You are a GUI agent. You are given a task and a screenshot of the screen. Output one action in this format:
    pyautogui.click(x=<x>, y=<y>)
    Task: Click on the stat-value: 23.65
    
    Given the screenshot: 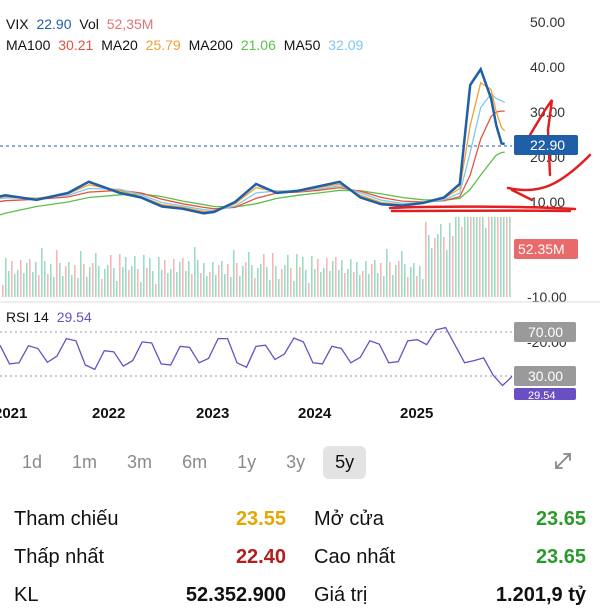 What is the action you would take?
    pyautogui.click(x=560, y=556)
    